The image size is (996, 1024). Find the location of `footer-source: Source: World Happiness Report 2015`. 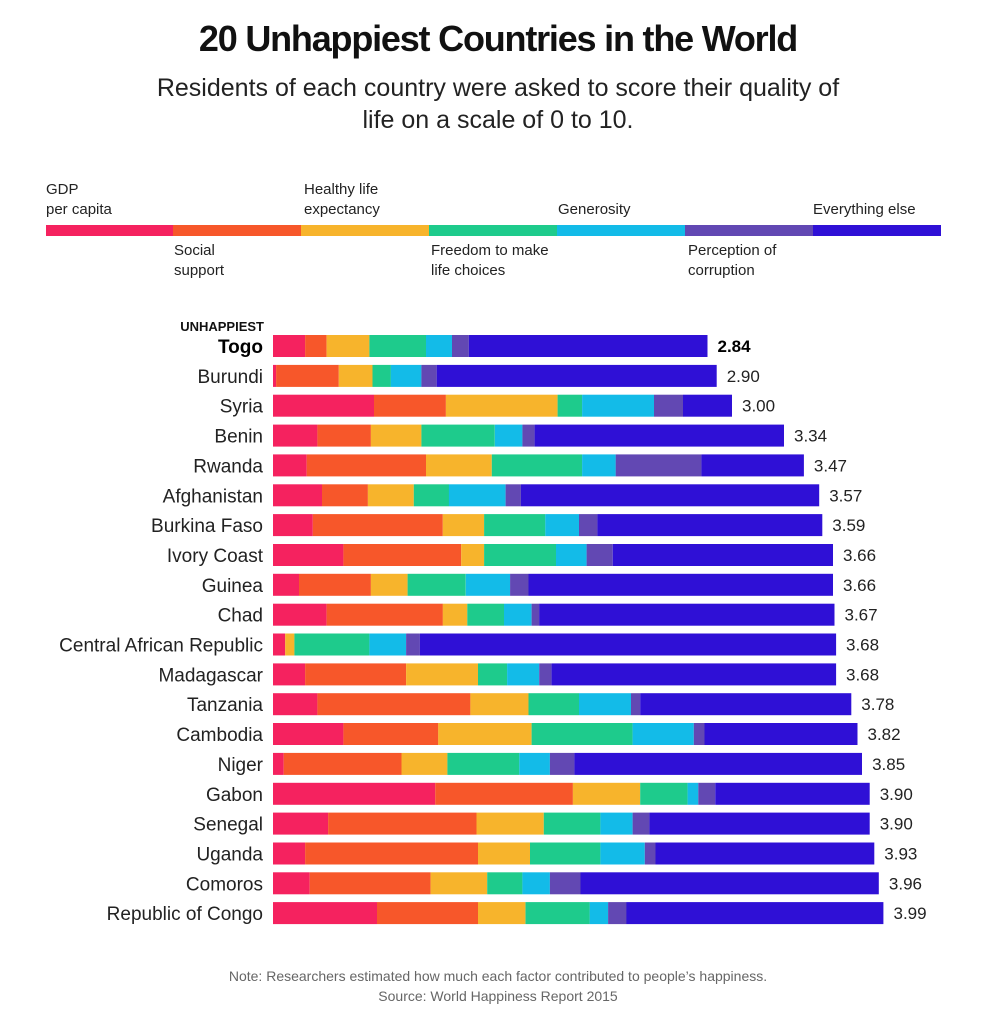

footer-source: Source: World Happiness Report 2015 is located at coordinates (498, 996).